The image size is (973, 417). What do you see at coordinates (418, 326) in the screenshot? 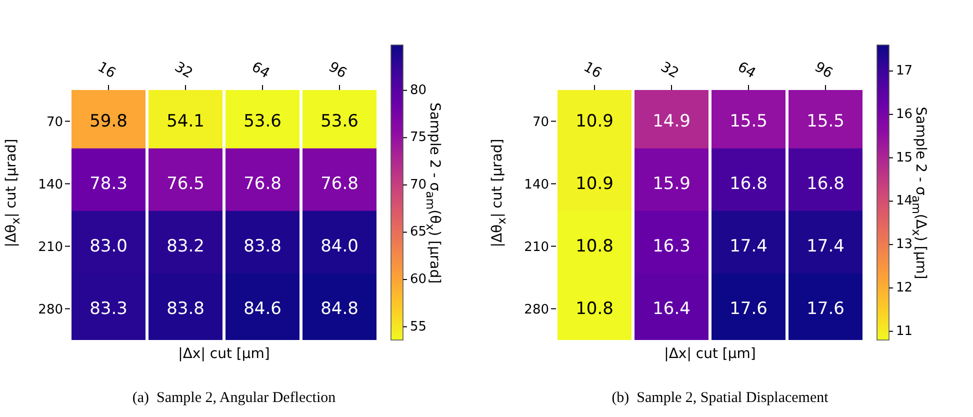
I see `color-bar-label: 55` at bounding box center [418, 326].